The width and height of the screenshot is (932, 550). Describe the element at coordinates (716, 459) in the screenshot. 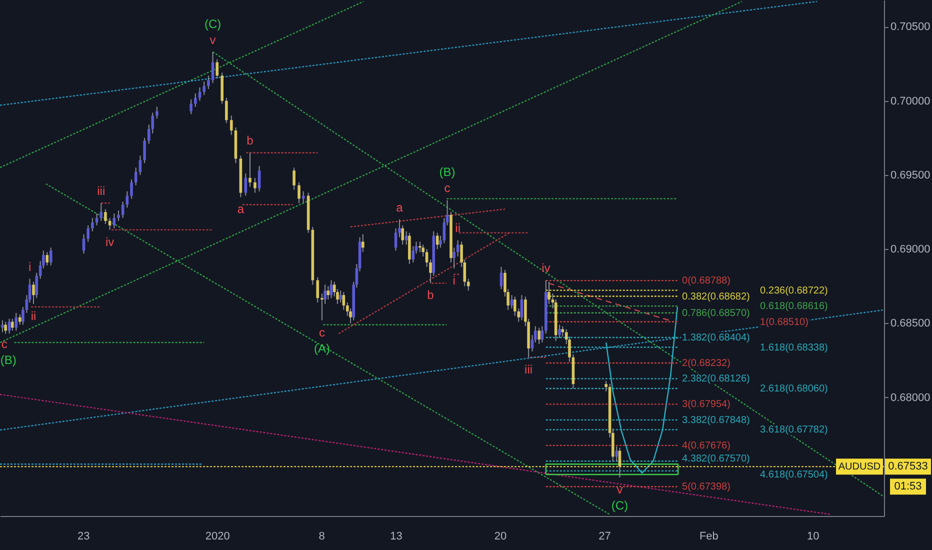

I see `series-label: 4.382(0.67570)` at that location.